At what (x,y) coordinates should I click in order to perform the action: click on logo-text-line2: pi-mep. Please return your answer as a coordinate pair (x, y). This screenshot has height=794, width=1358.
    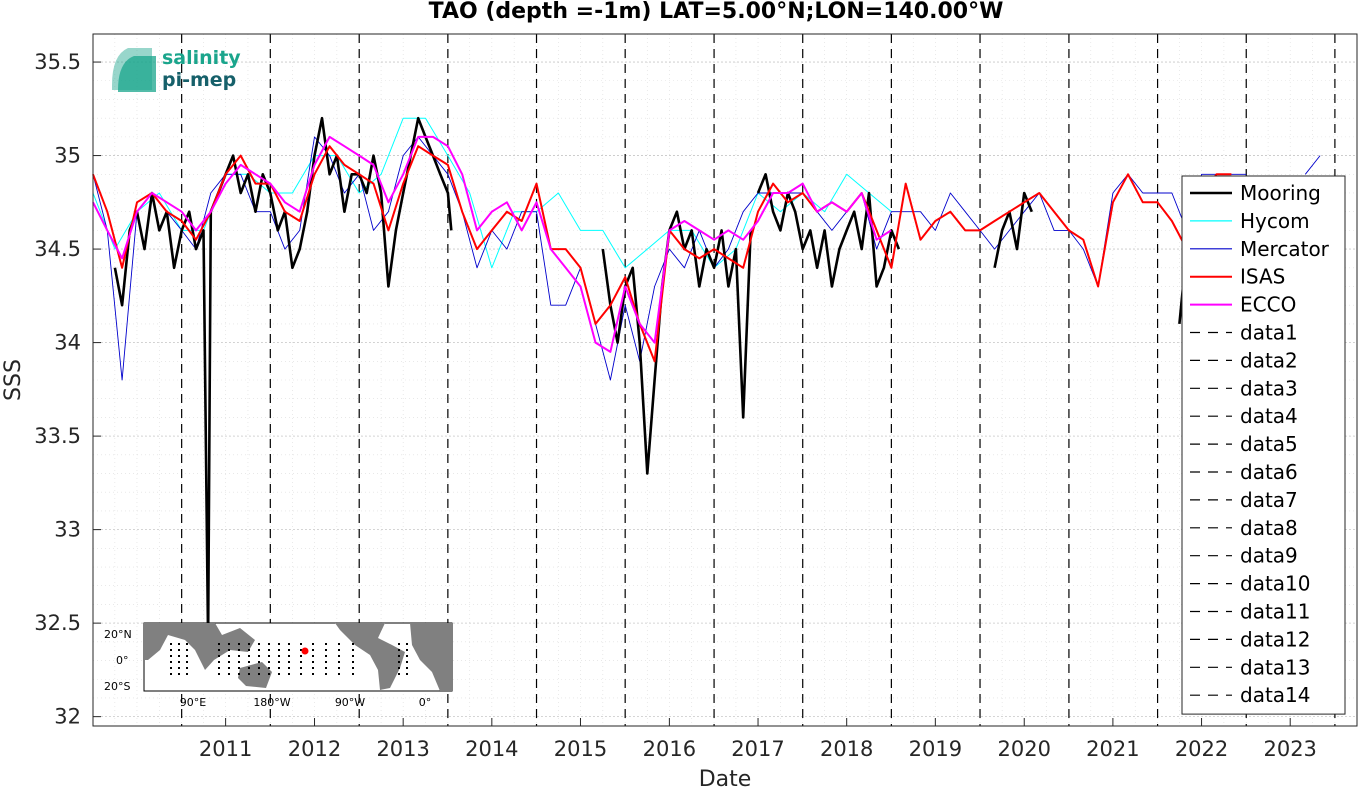
    Looking at the image, I should click on (199, 80).